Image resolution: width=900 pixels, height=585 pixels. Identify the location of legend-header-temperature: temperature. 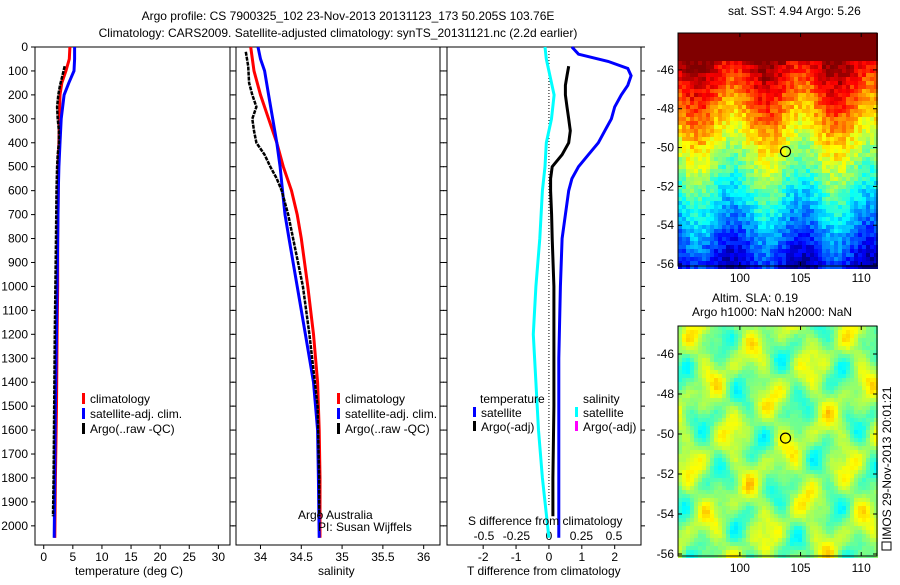
(512, 399).